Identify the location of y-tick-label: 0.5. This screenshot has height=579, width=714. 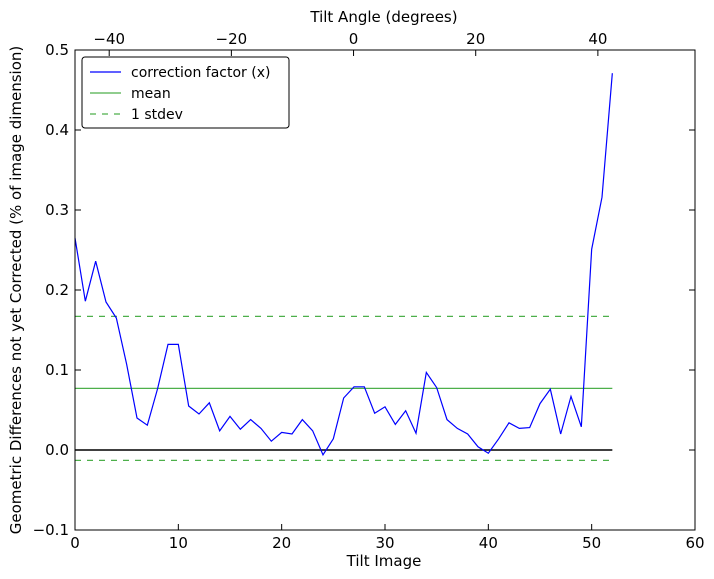
(57, 50).